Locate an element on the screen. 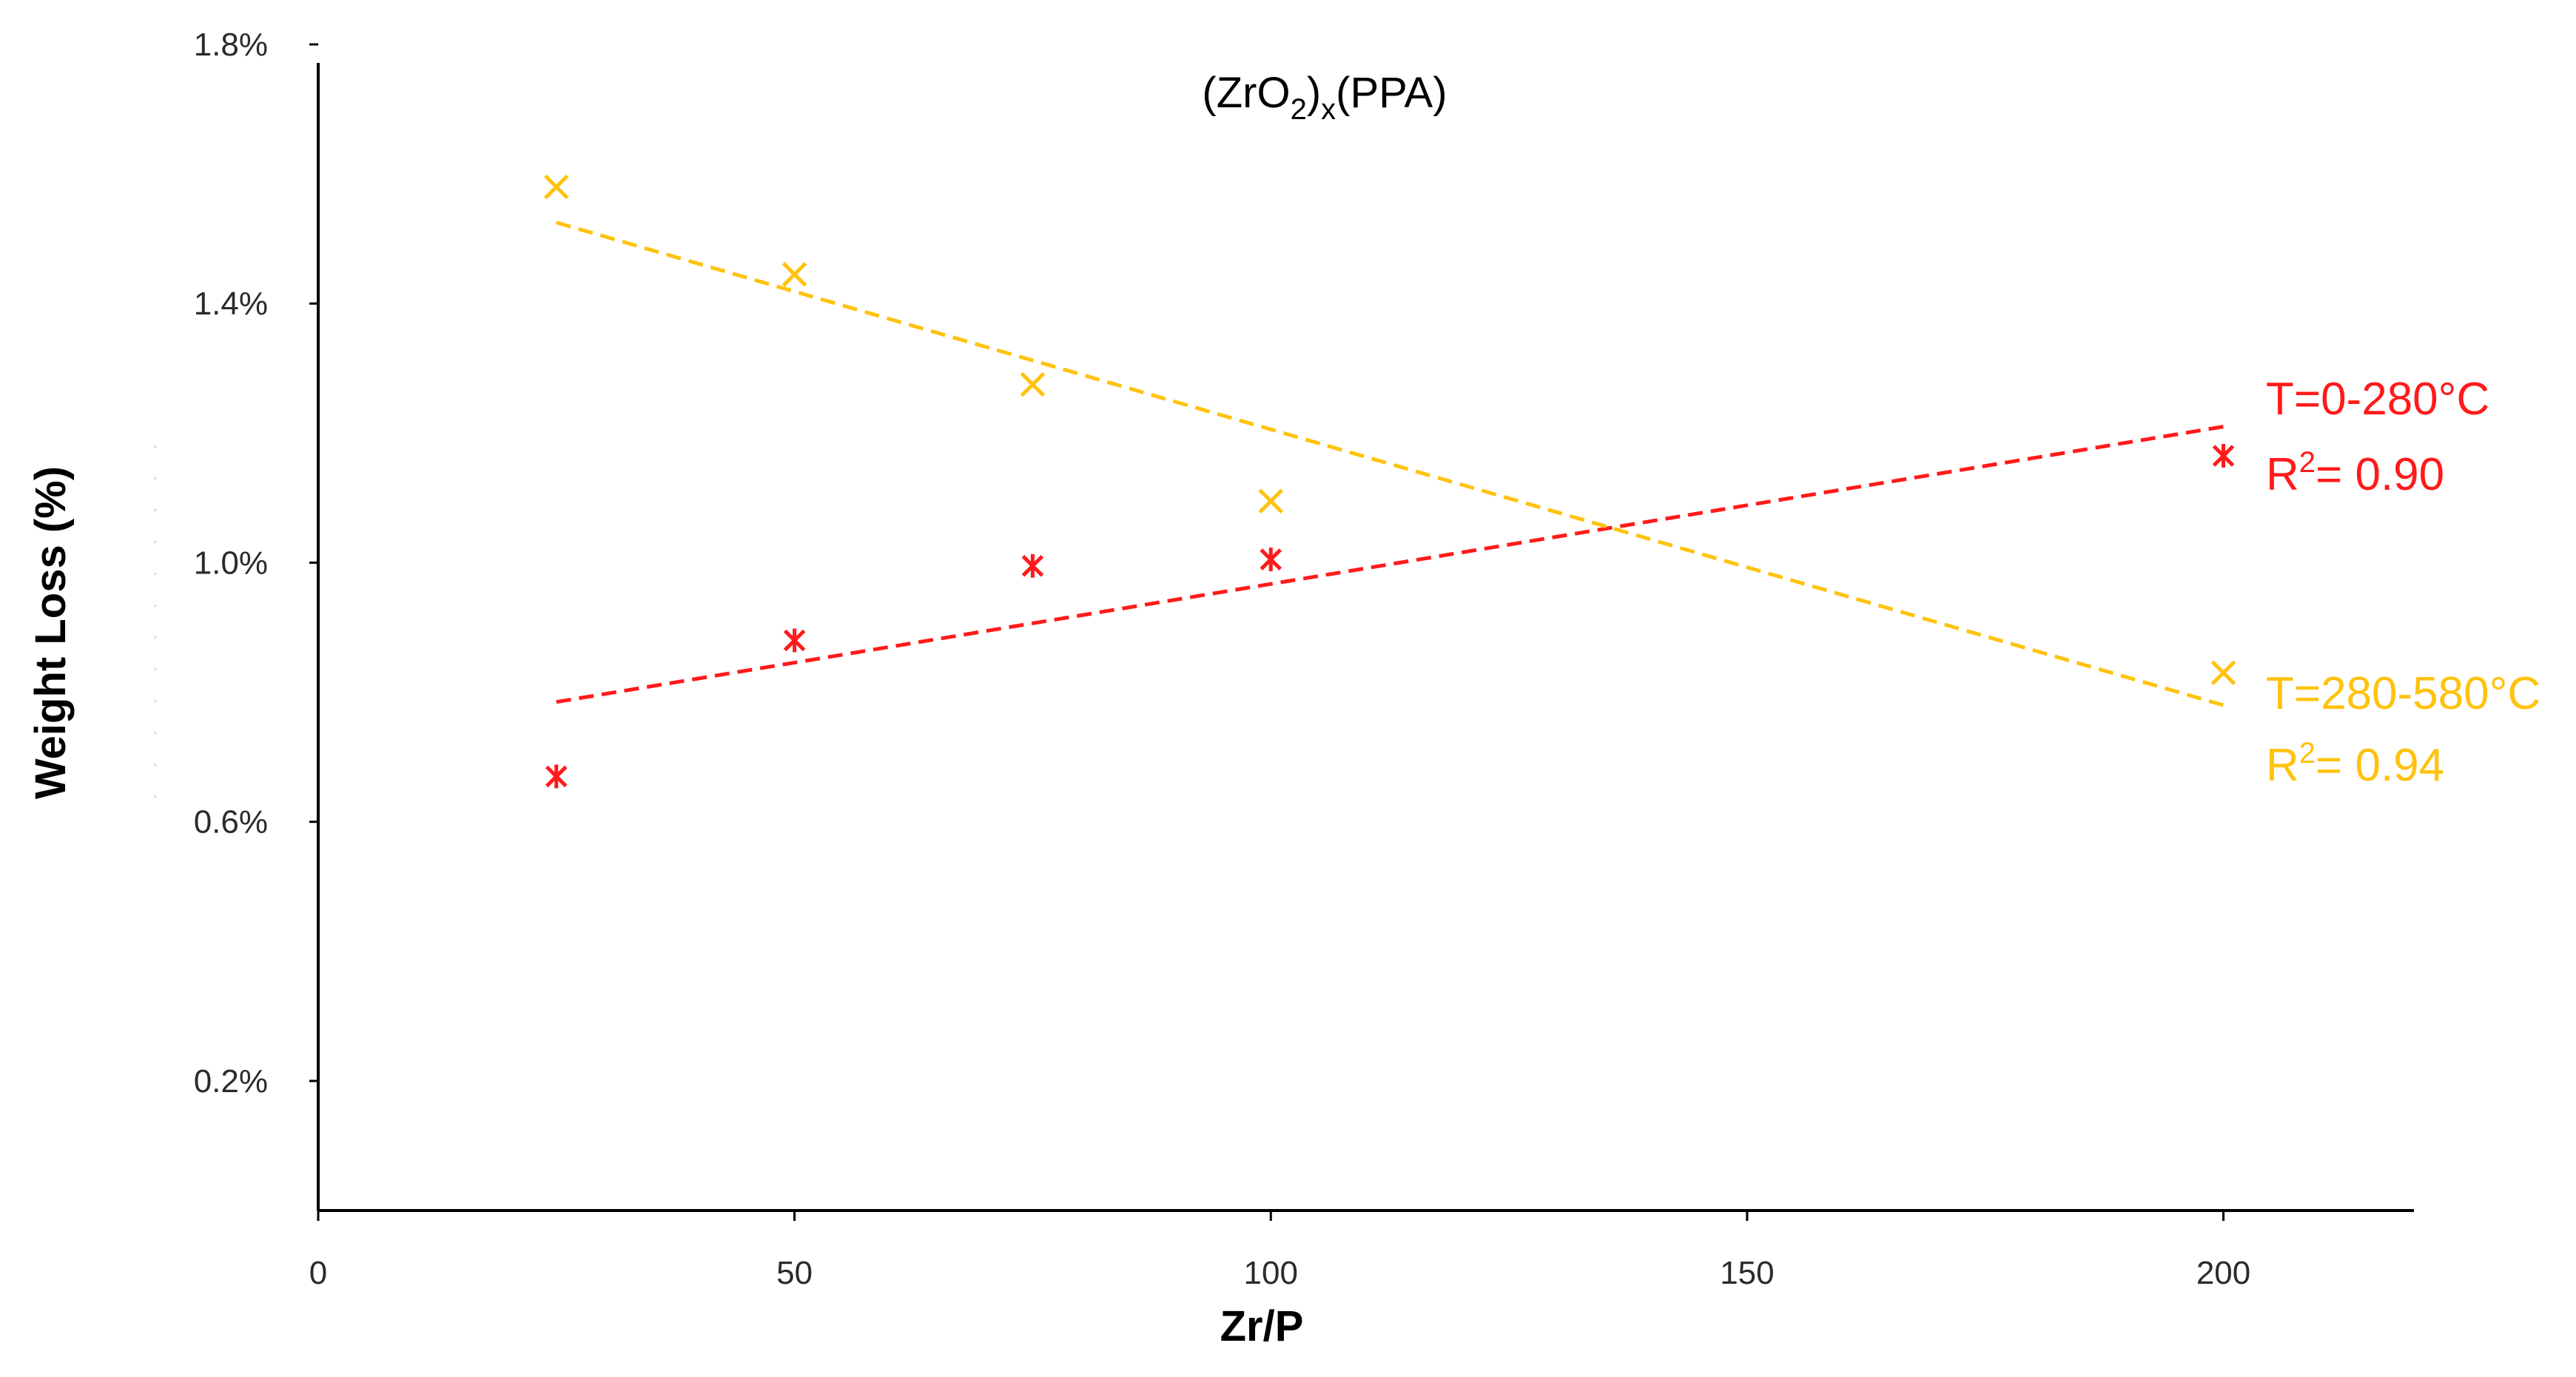  y-tick-label: 0.2% is located at coordinates (231, 1081).